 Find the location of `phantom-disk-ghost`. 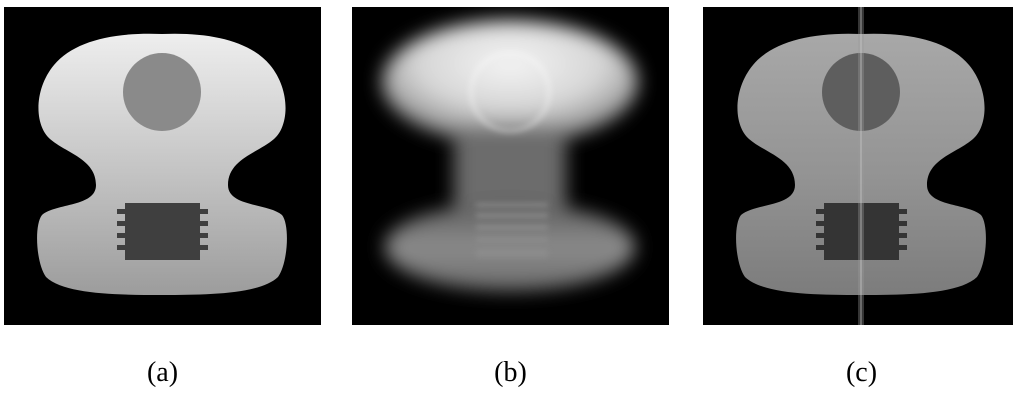

phantom-disk-ghost is located at coordinates (510, 92).